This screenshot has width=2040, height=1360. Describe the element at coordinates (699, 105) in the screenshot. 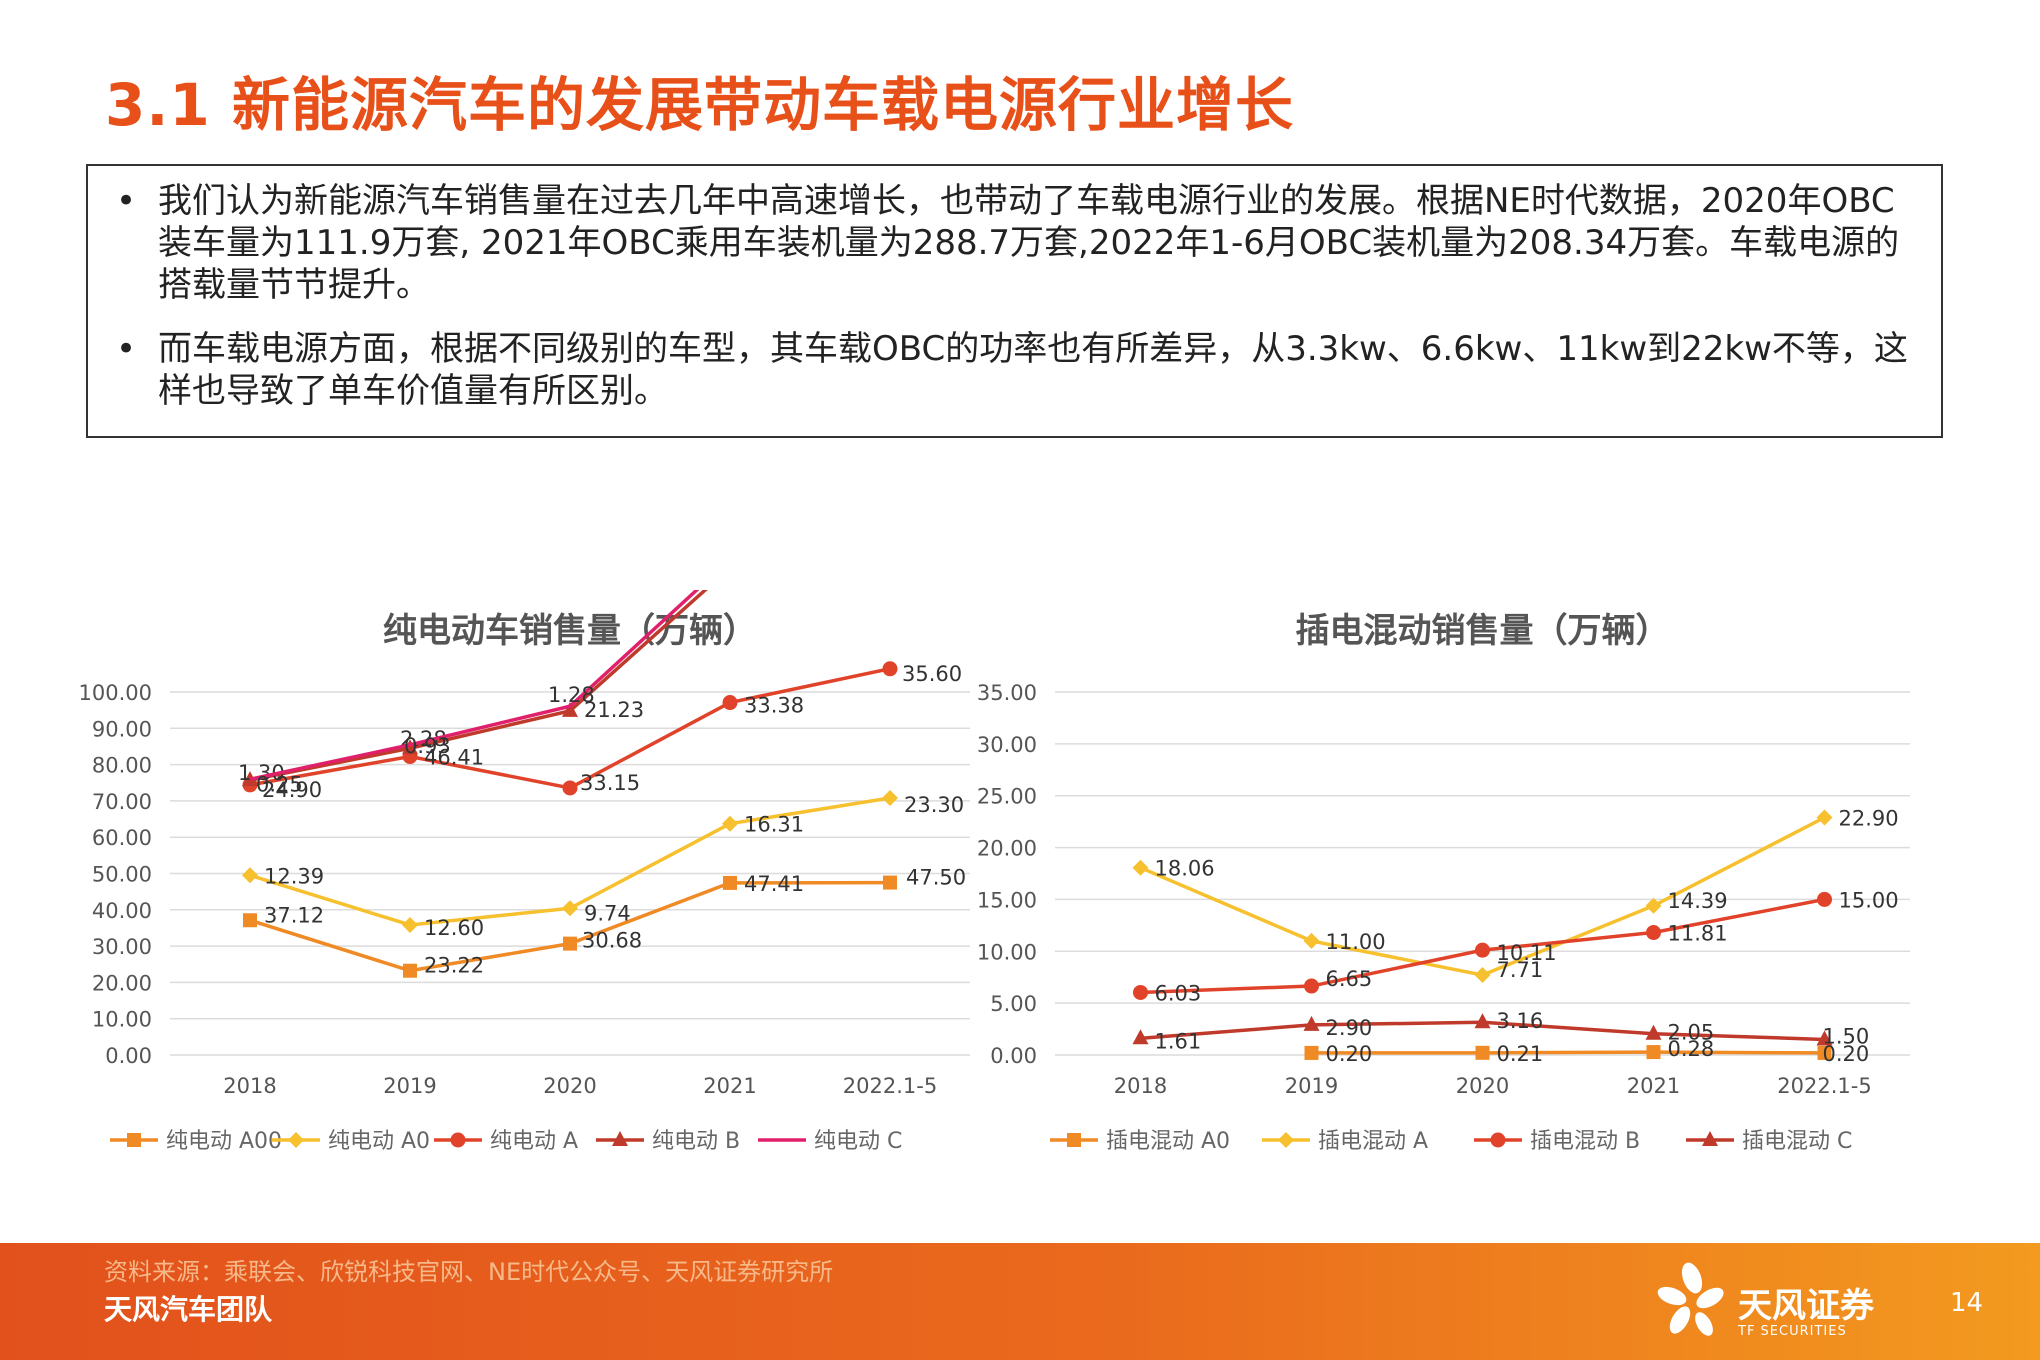

I see `page-title: 3.1 新能源汽车的发展带动车载电源行业增长` at that location.